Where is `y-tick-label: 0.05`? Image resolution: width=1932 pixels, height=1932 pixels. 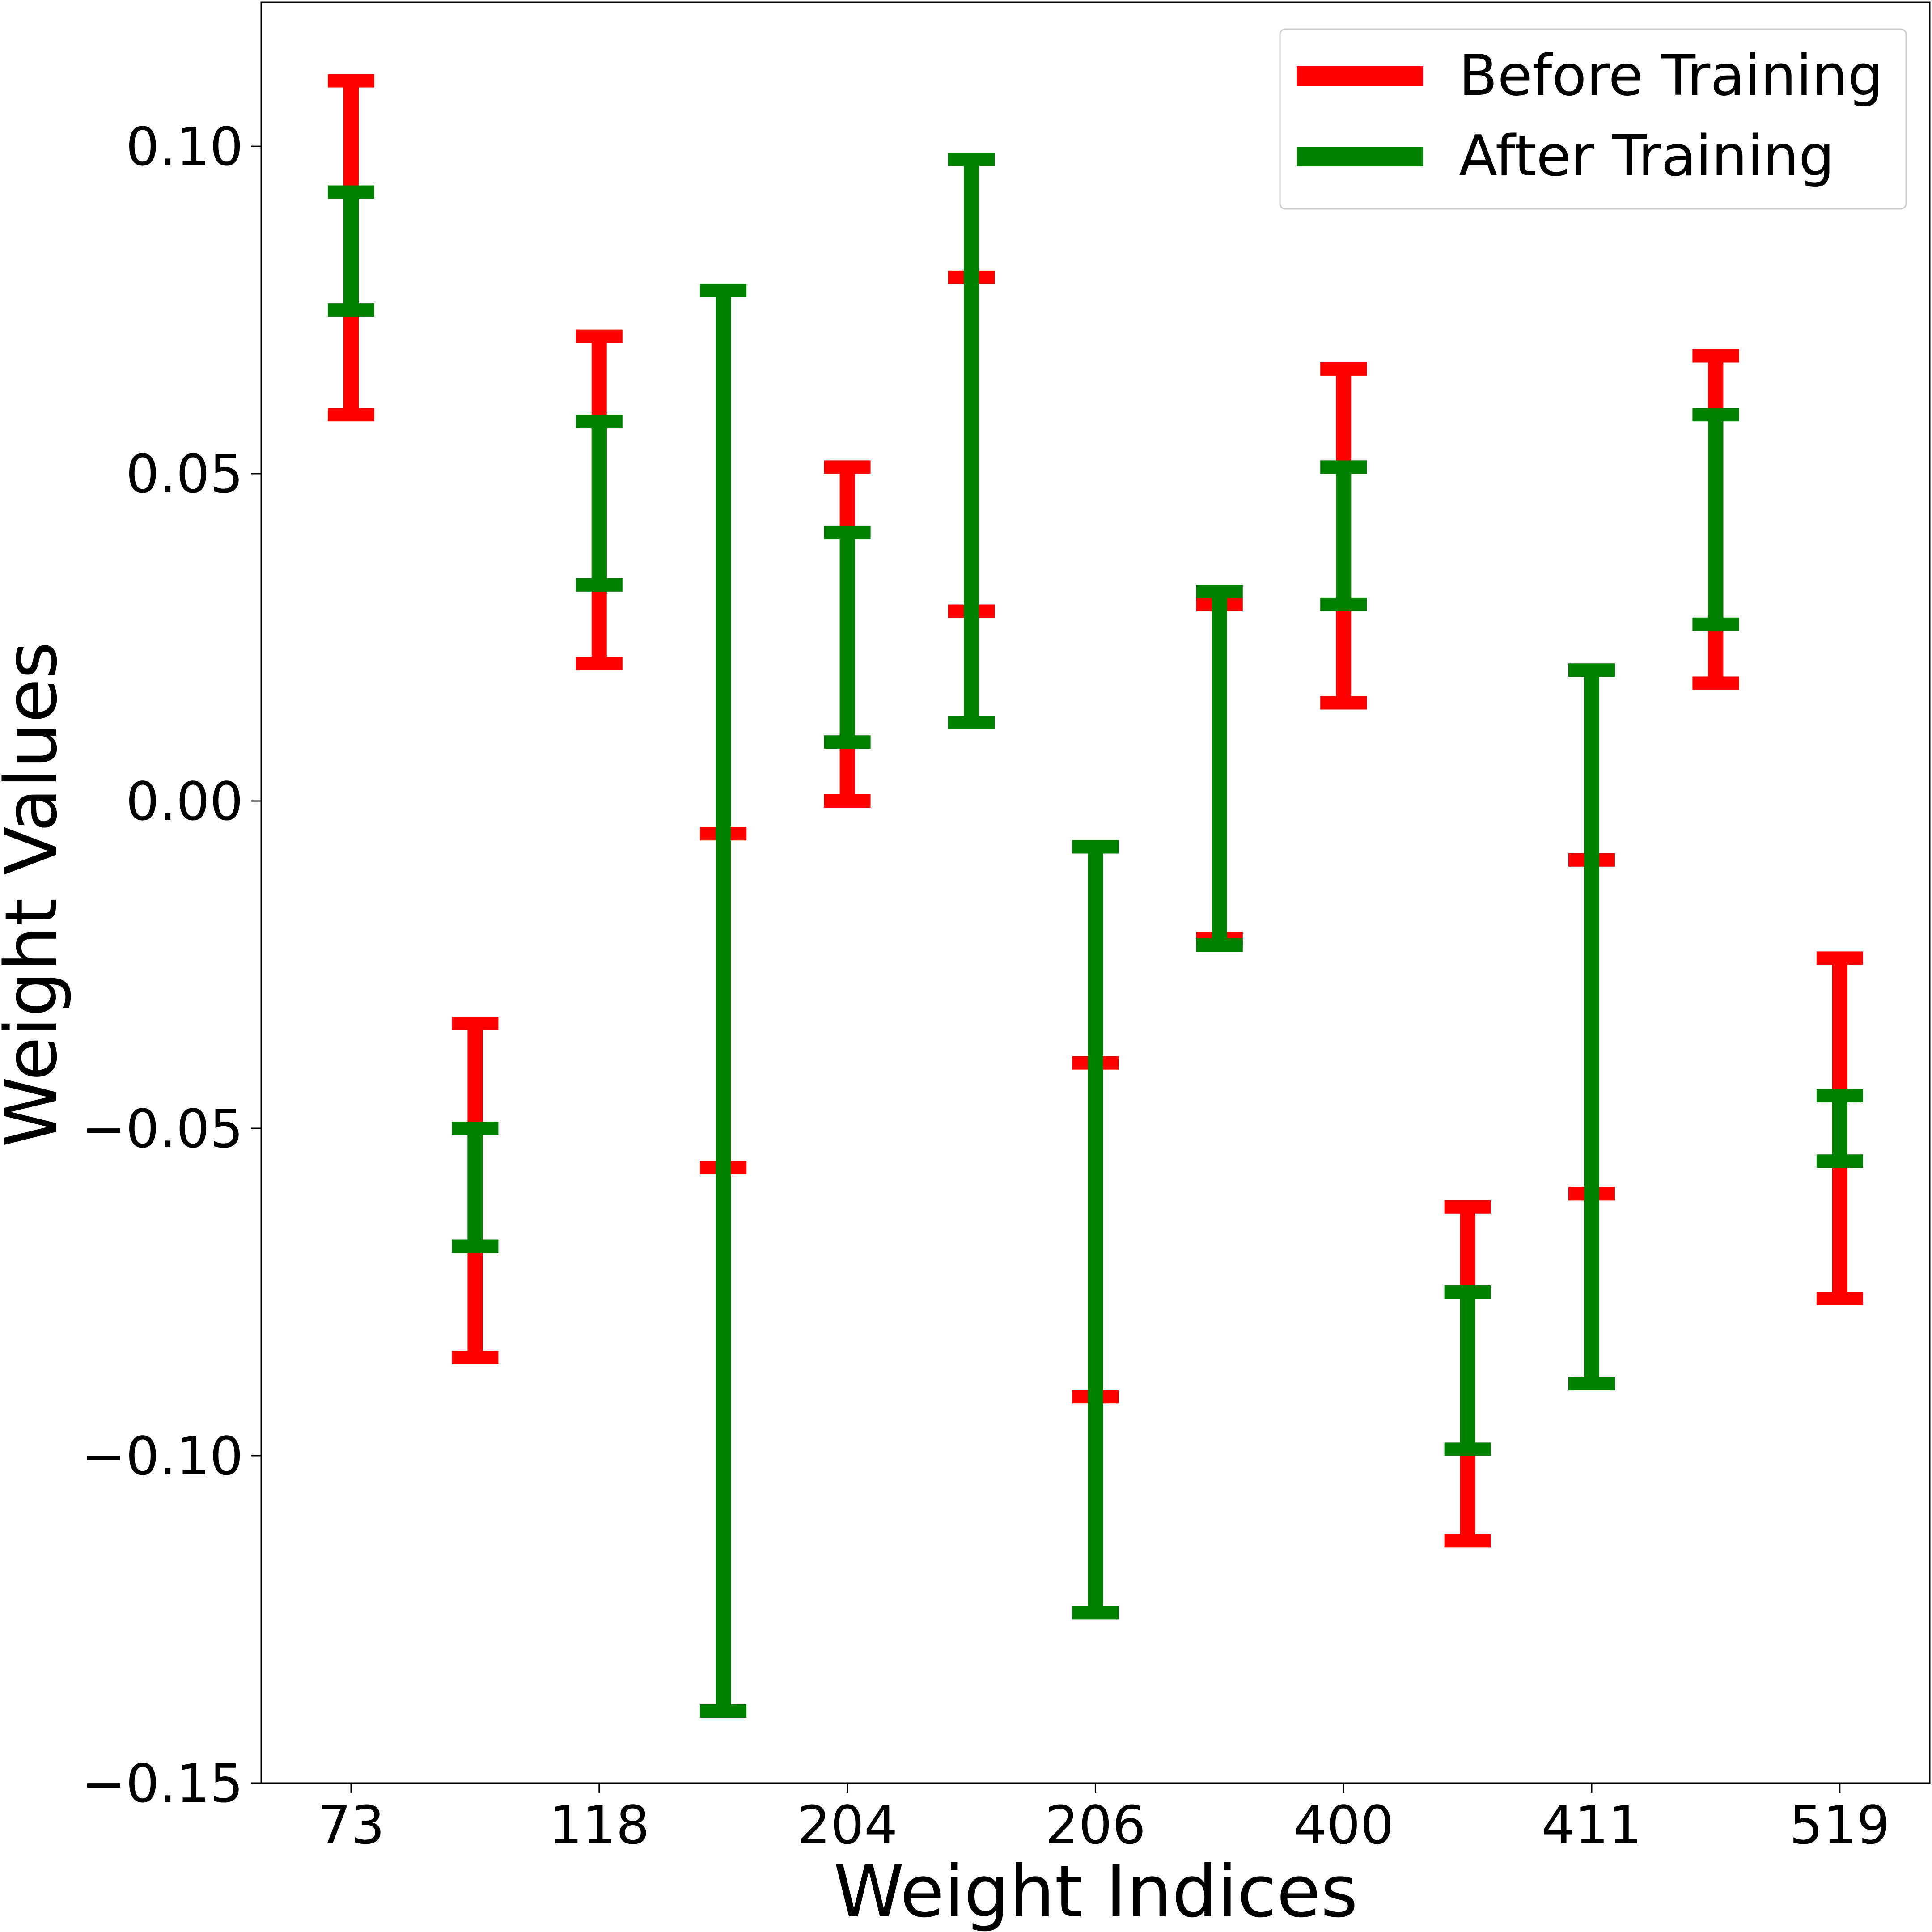
y-tick-label: 0.05 is located at coordinates (184, 474).